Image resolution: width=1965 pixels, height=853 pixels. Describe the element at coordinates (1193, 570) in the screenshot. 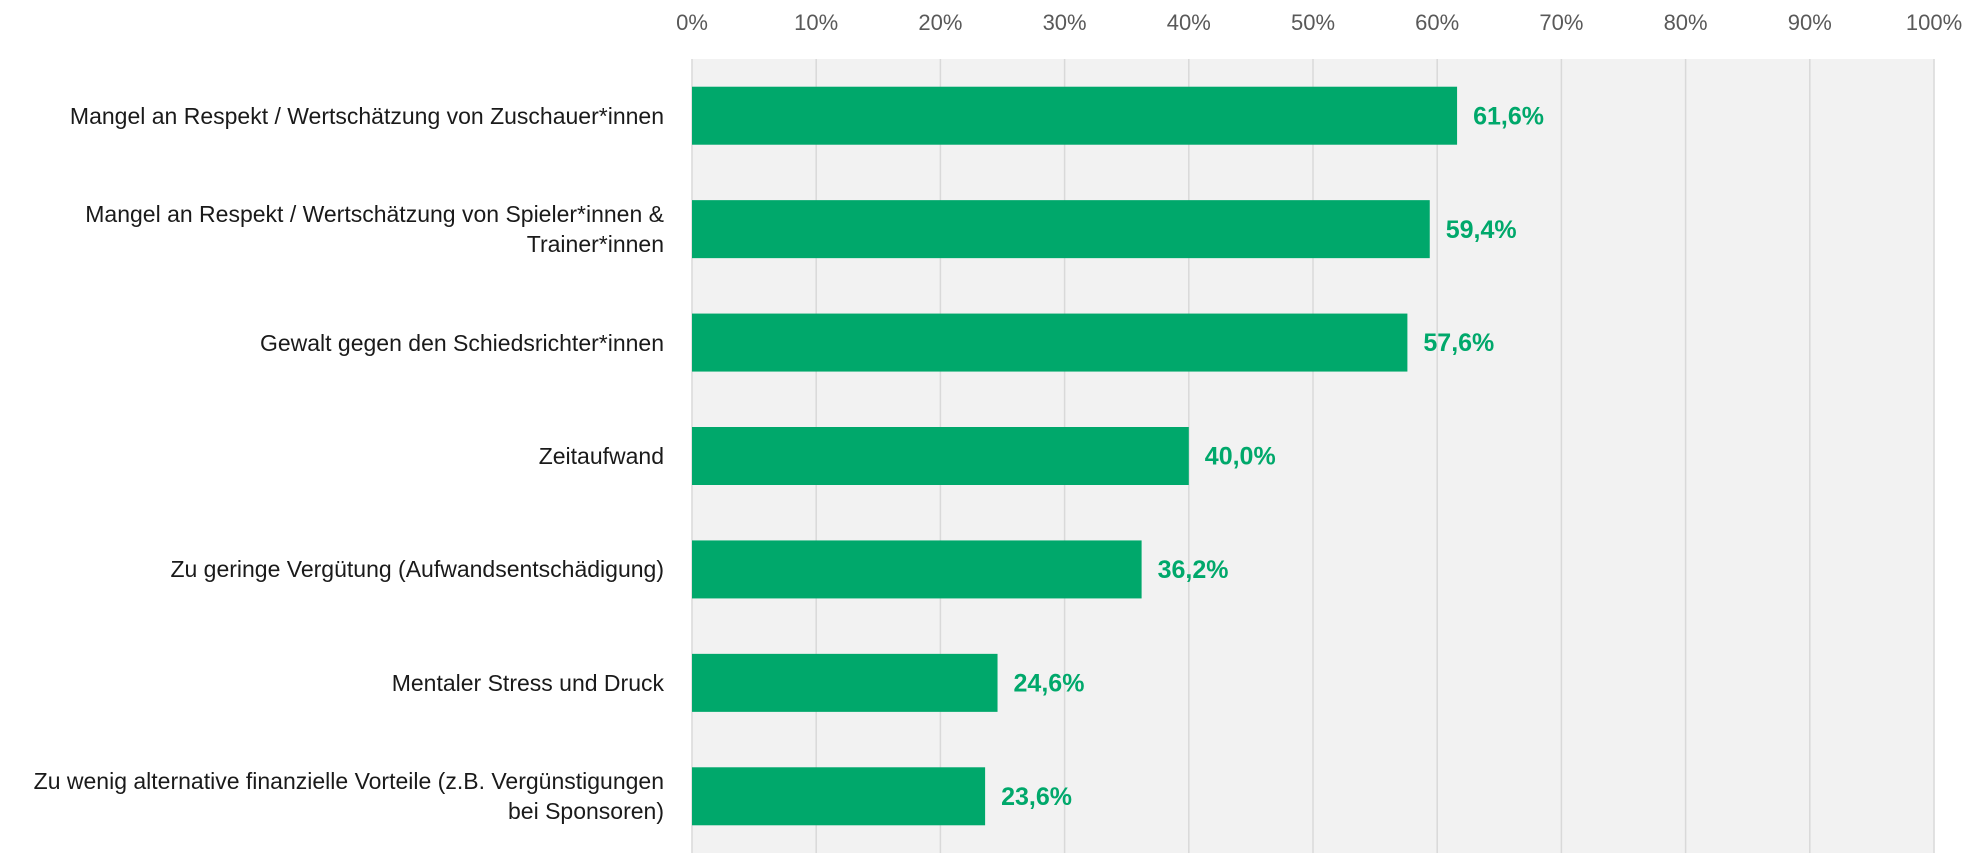

I see `value-label: 36,2%` at that location.